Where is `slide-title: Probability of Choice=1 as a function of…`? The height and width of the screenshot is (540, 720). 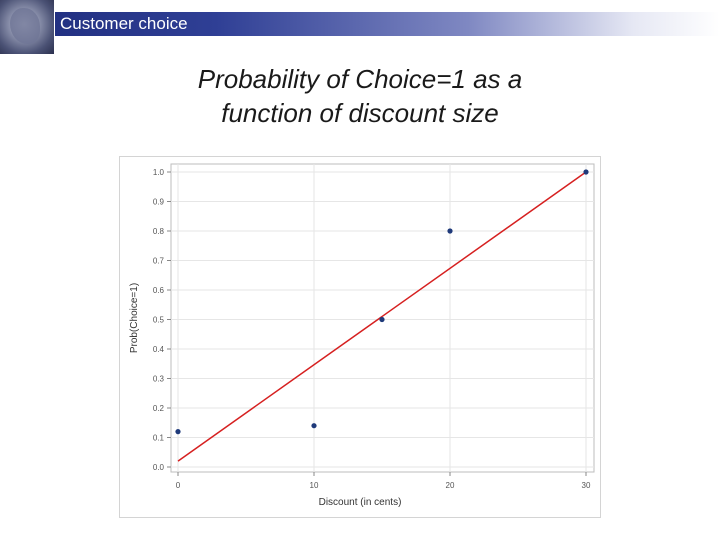 slide-title: Probability of Choice=1 as a function of… is located at coordinates (360, 96).